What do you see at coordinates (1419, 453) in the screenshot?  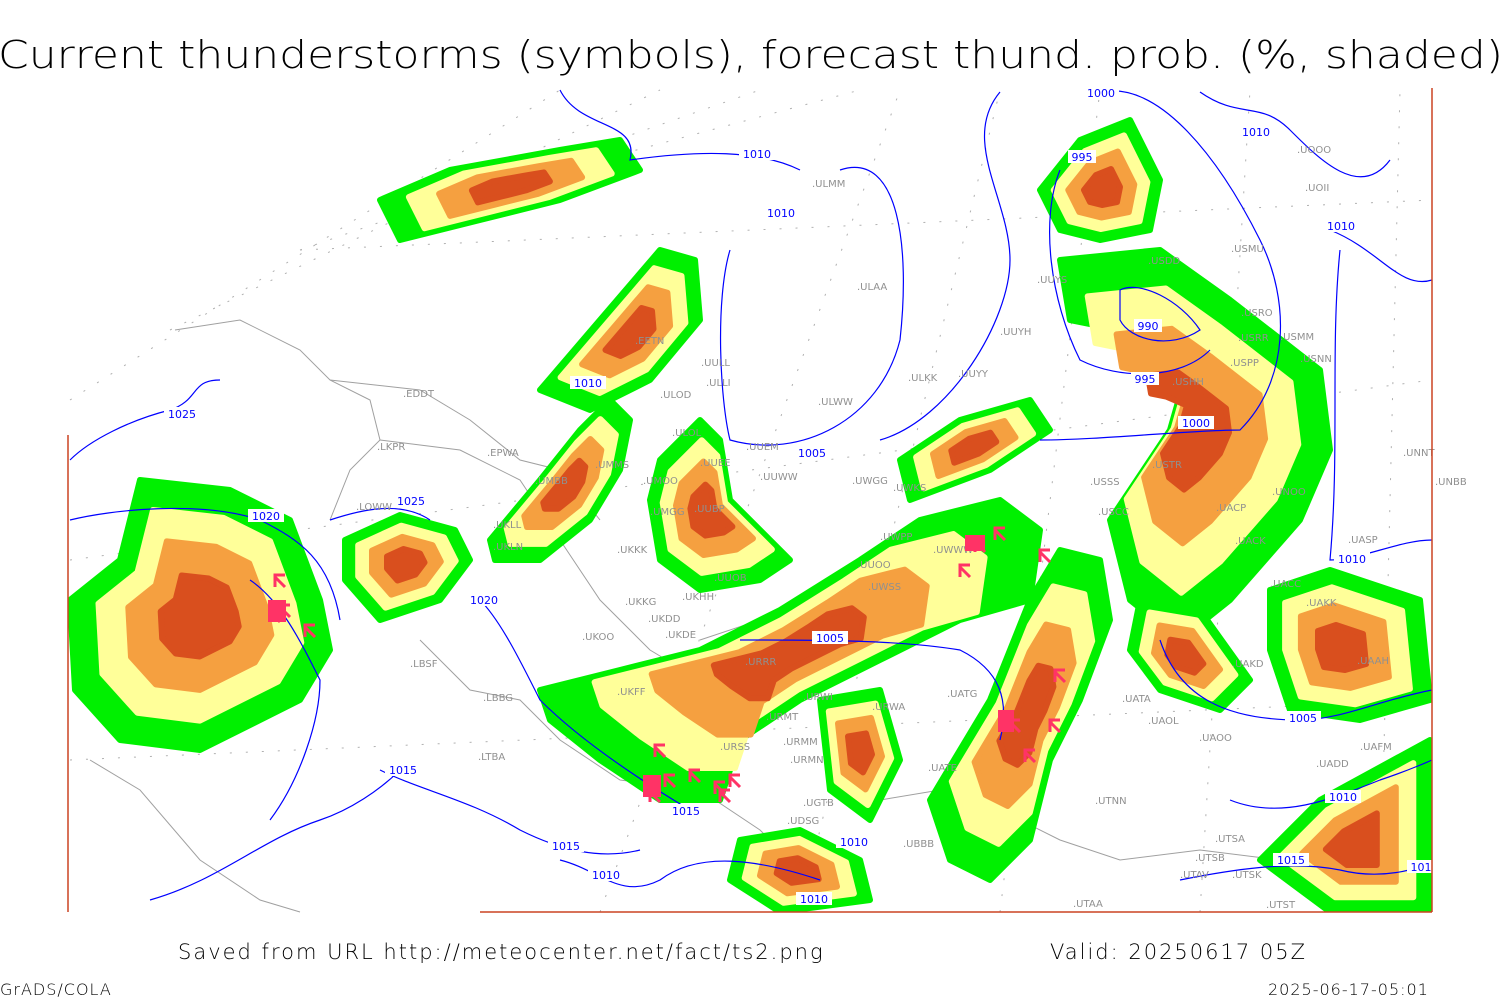 I see `station-label: .UNNT` at bounding box center [1419, 453].